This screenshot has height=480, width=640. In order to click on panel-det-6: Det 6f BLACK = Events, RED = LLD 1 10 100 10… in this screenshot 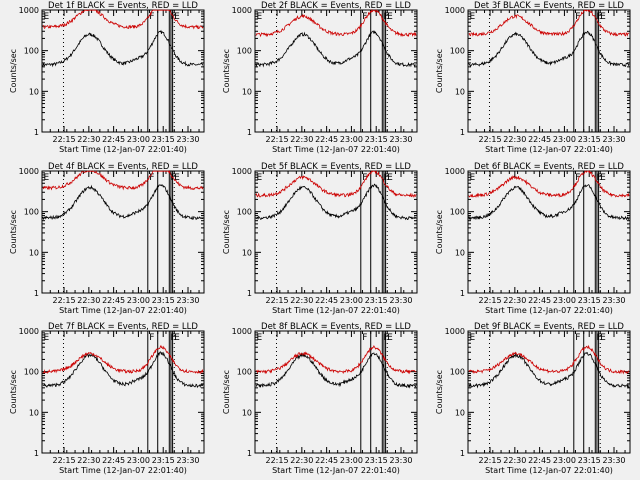, I will do `click(533, 238)`.